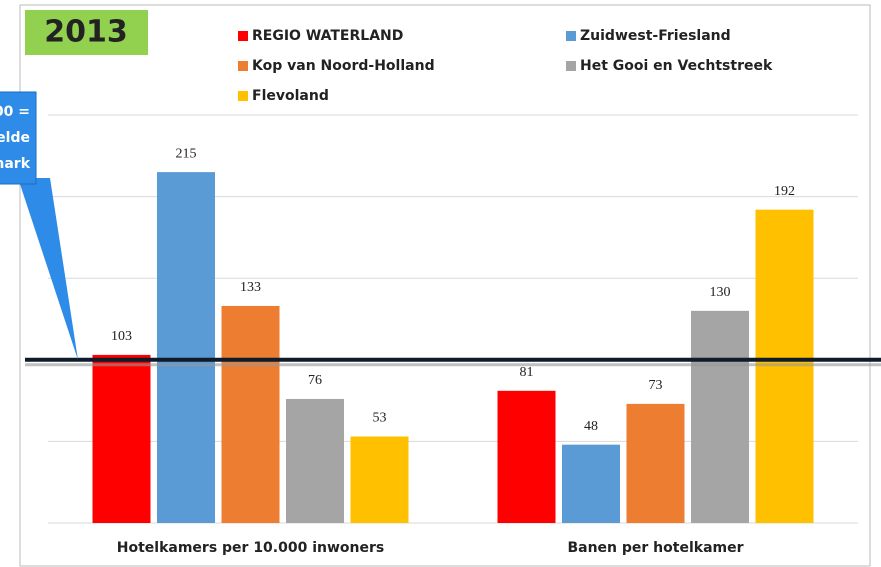 This screenshot has width=881, height=567. What do you see at coordinates (15, 138) in the screenshot?
I see `callout-text: gemiddelde` at bounding box center [15, 138].